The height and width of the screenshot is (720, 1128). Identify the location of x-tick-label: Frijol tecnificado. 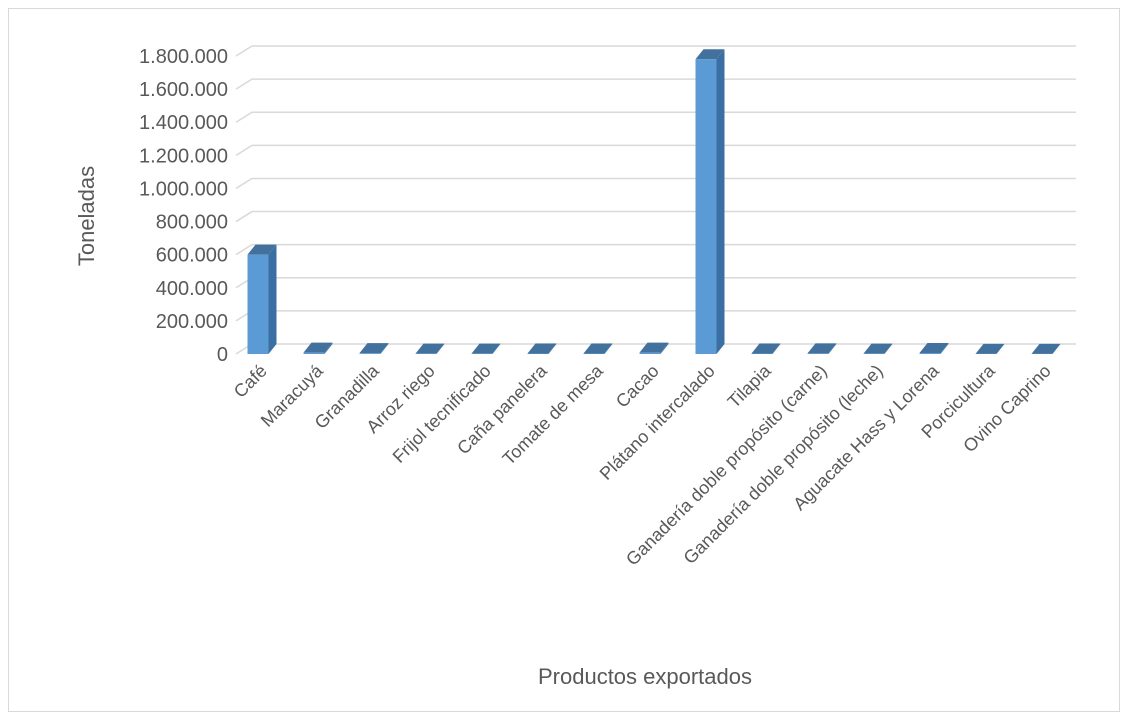
(442, 414).